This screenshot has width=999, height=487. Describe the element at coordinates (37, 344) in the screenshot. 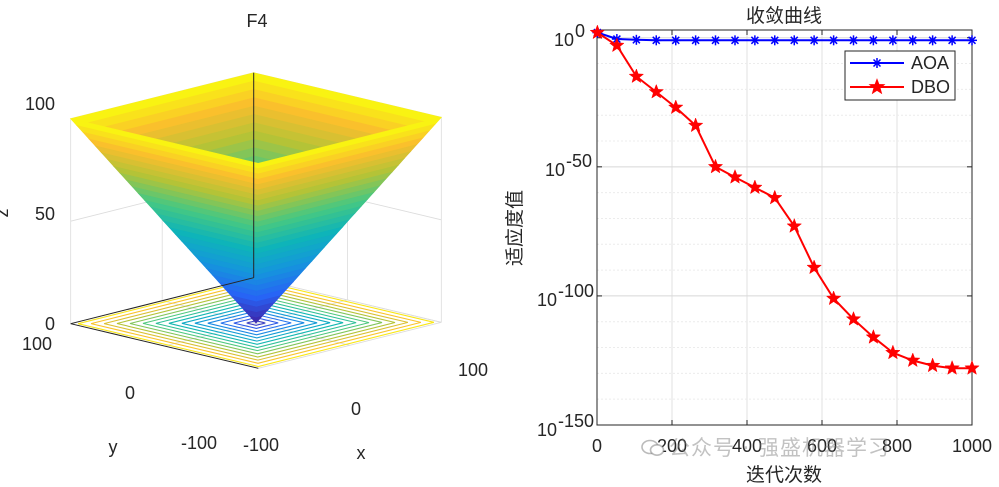

I see `y-tick-label: 100` at that location.